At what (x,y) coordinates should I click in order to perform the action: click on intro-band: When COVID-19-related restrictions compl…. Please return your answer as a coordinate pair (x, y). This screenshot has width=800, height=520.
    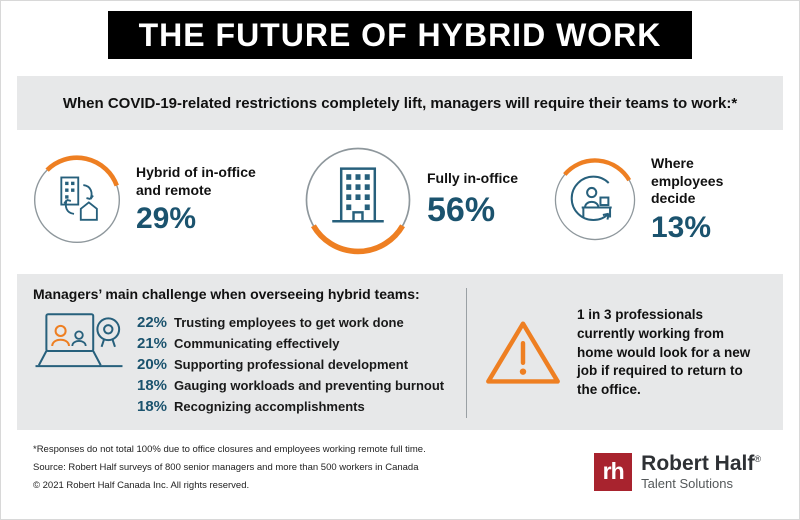
    Looking at the image, I should click on (400, 103).